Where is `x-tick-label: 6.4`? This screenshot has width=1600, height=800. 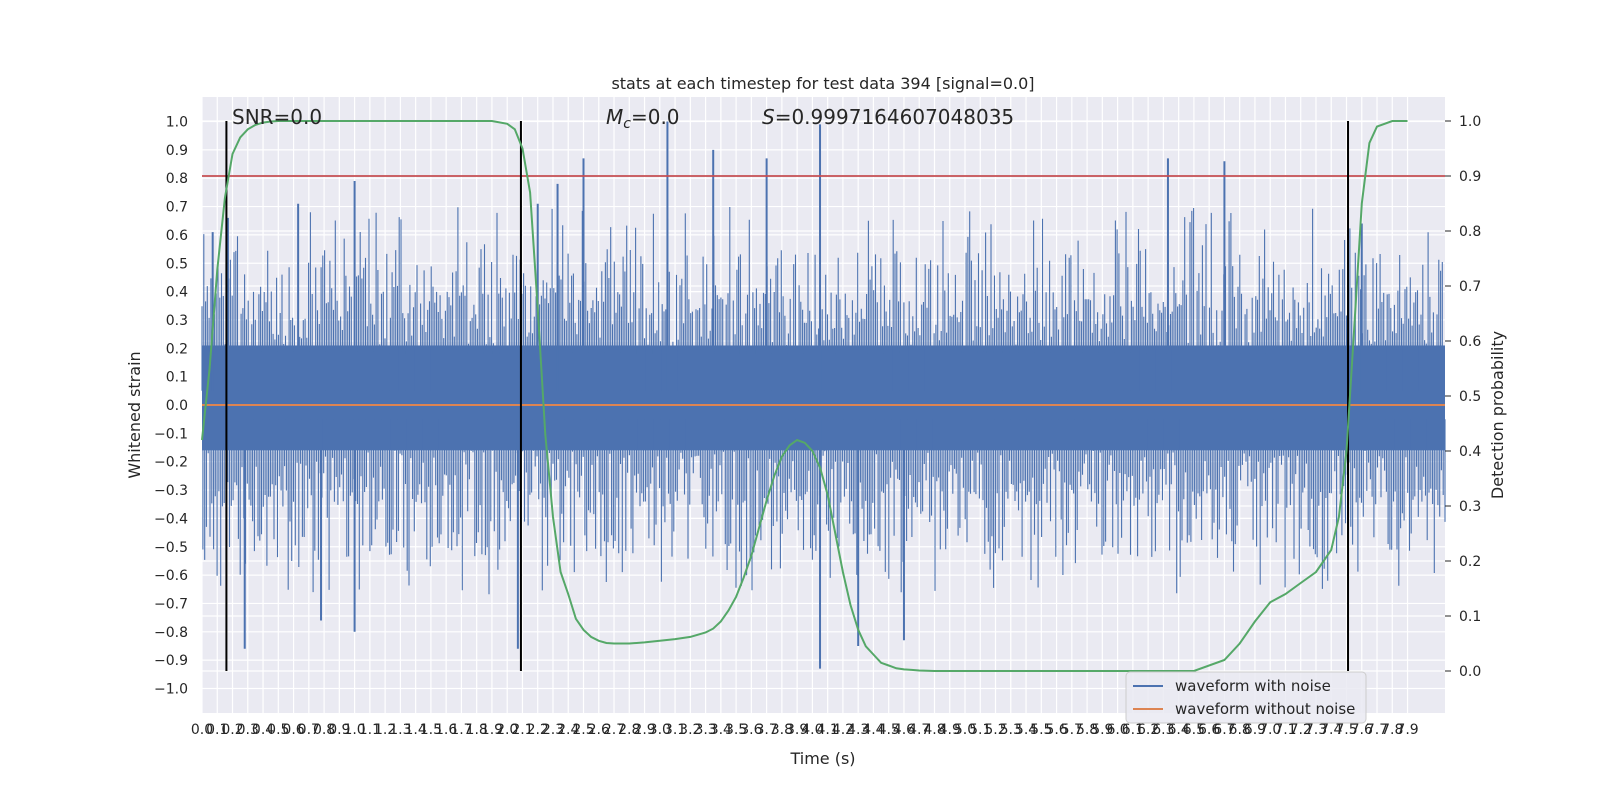
x-tick-label: 6.4 is located at coordinates (1179, 730).